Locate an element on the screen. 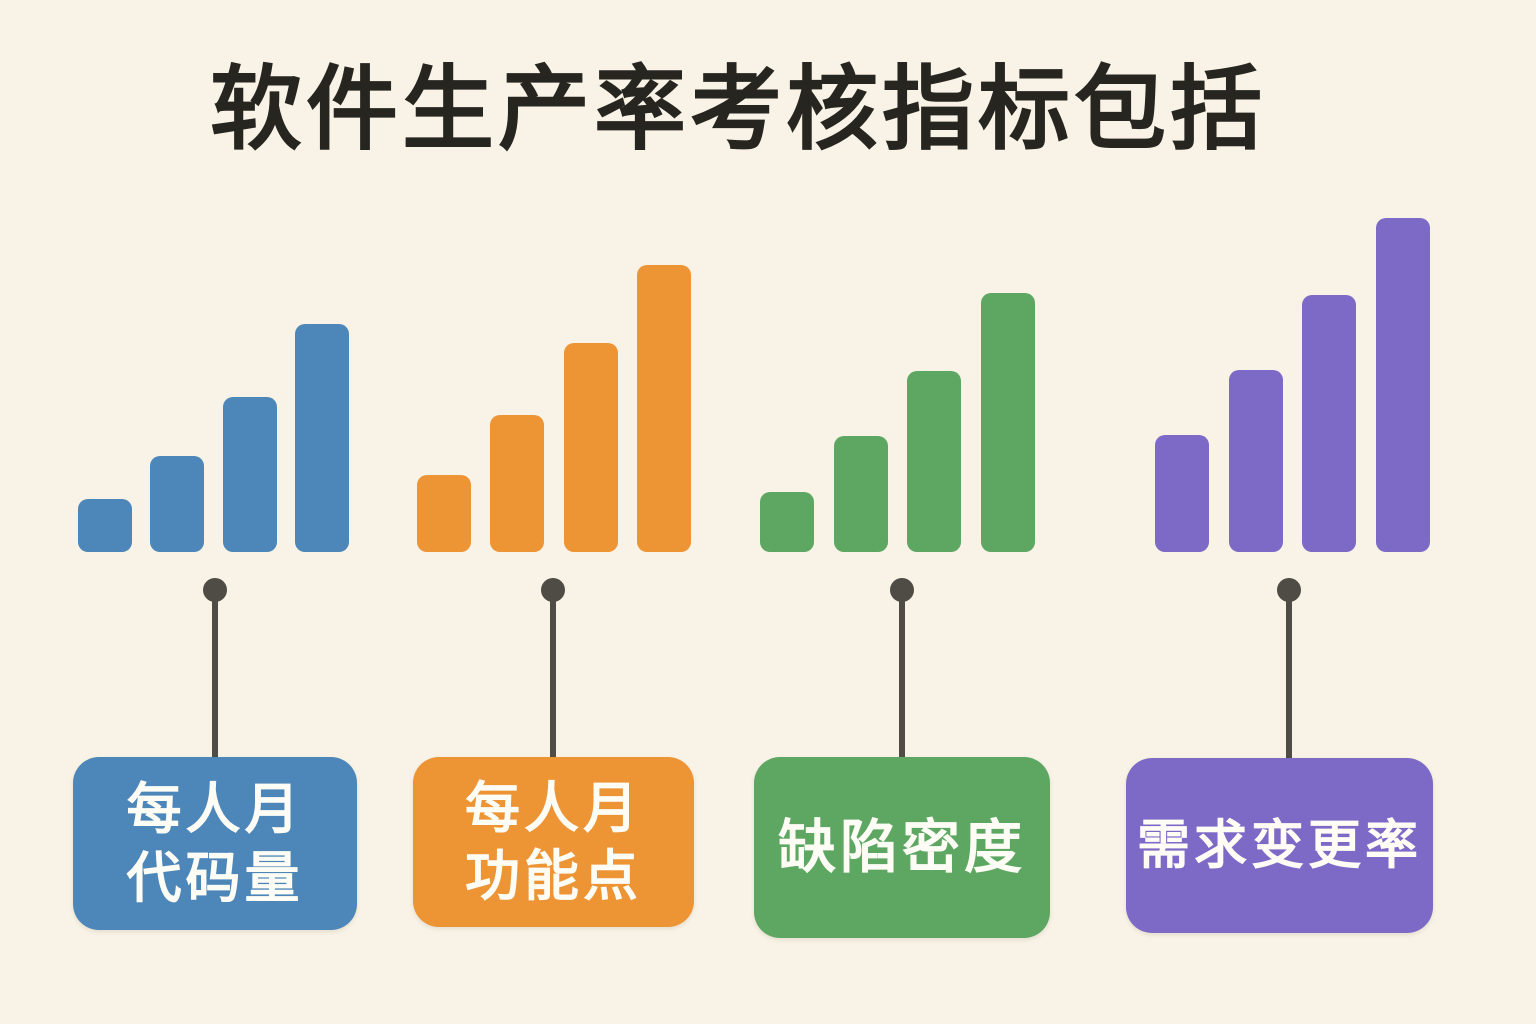  indicator-label-card: 需求变更率 is located at coordinates (1279, 845).